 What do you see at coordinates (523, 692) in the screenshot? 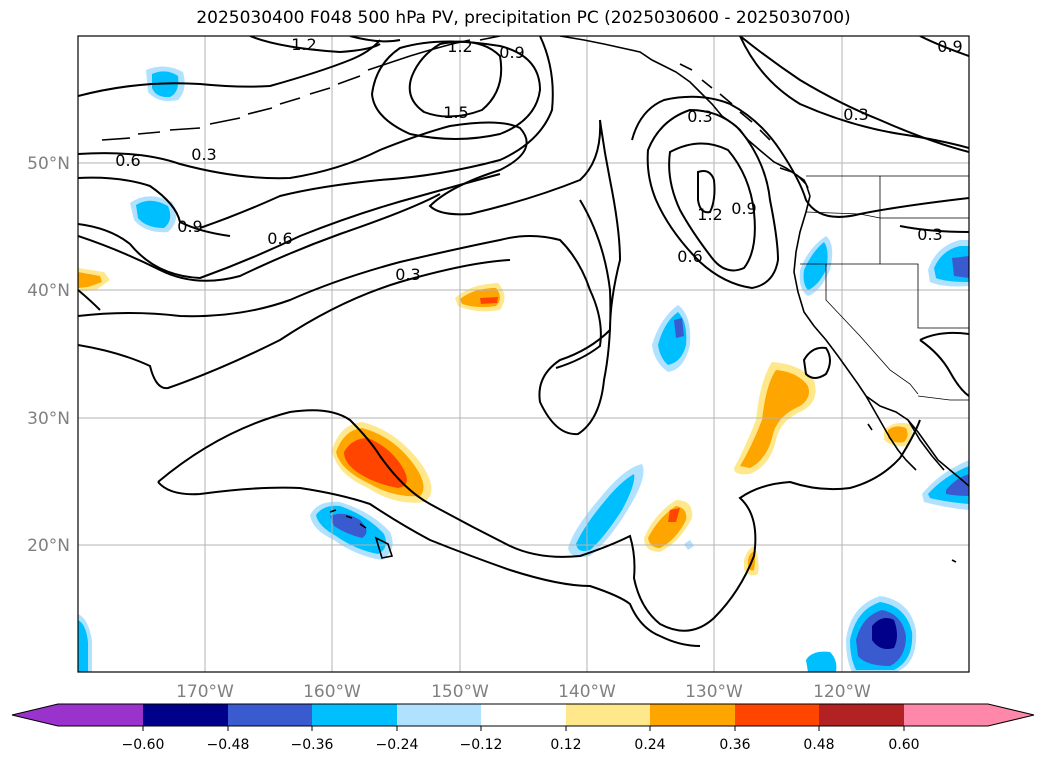
I see `lon-tick-labels: 170°W 160°W 150°W 140°W 130°W 120°W` at bounding box center [523, 692].